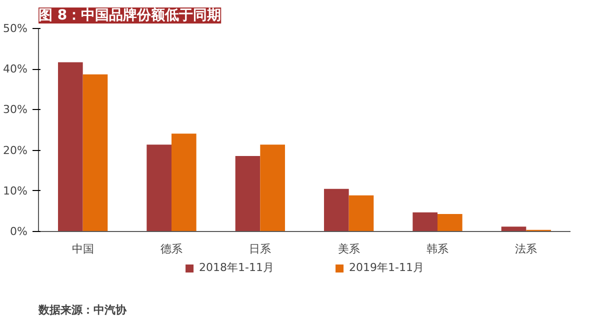 The image size is (600, 321). What do you see at coordinates (19, 231) in the screenshot?
I see `y-tick-label: 0%` at bounding box center [19, 231].